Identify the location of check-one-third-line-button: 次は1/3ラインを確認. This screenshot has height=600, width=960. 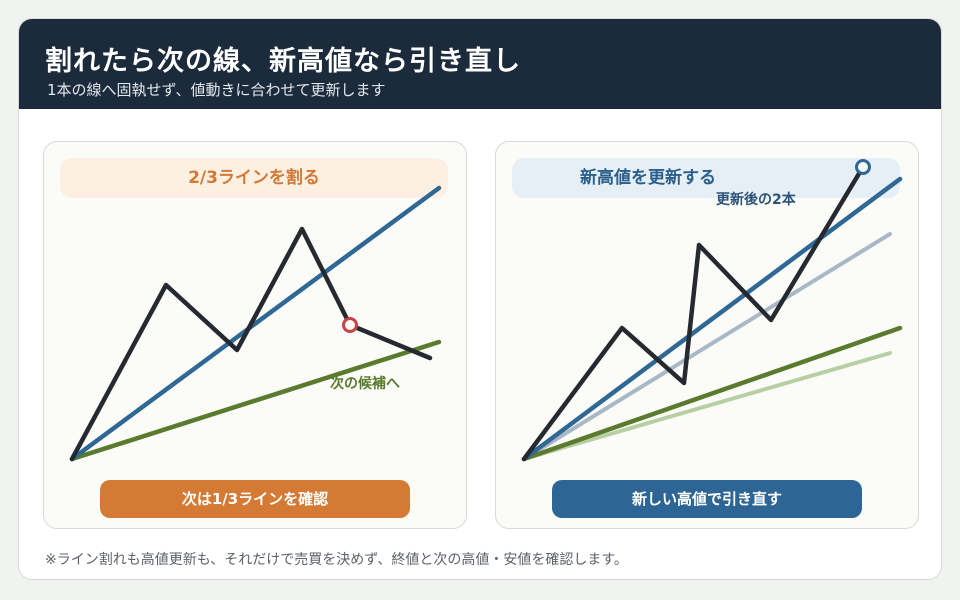
(255, 499).